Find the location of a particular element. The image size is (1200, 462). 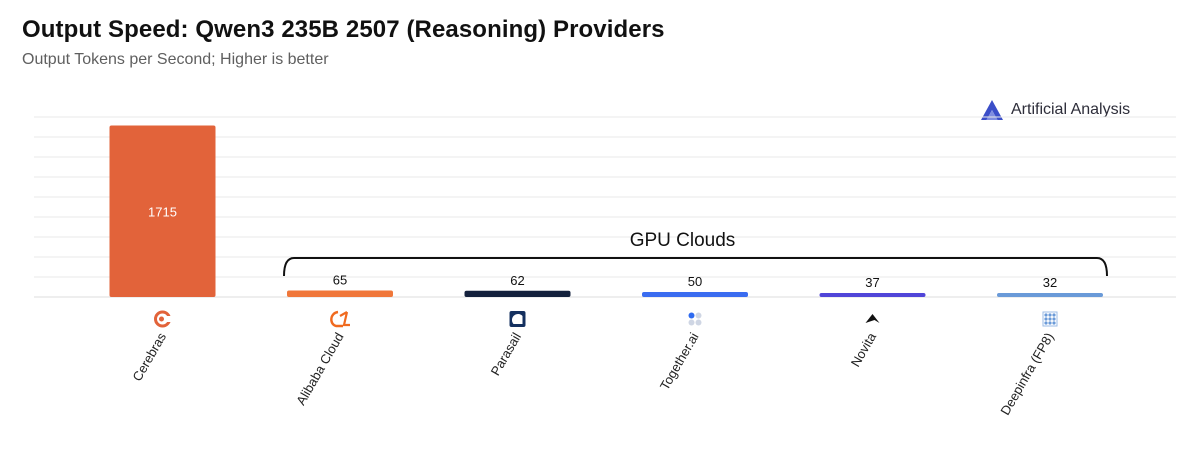

cerebras-logo-icon is located at coordinates (163, 319).